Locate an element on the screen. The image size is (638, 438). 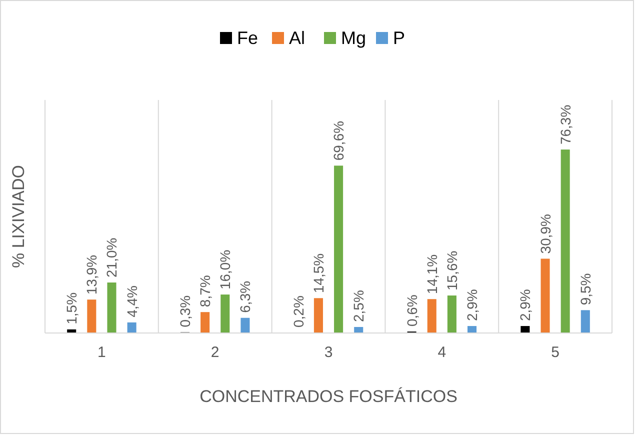
data-label: 14,5% is located at coordinates (318, 273).